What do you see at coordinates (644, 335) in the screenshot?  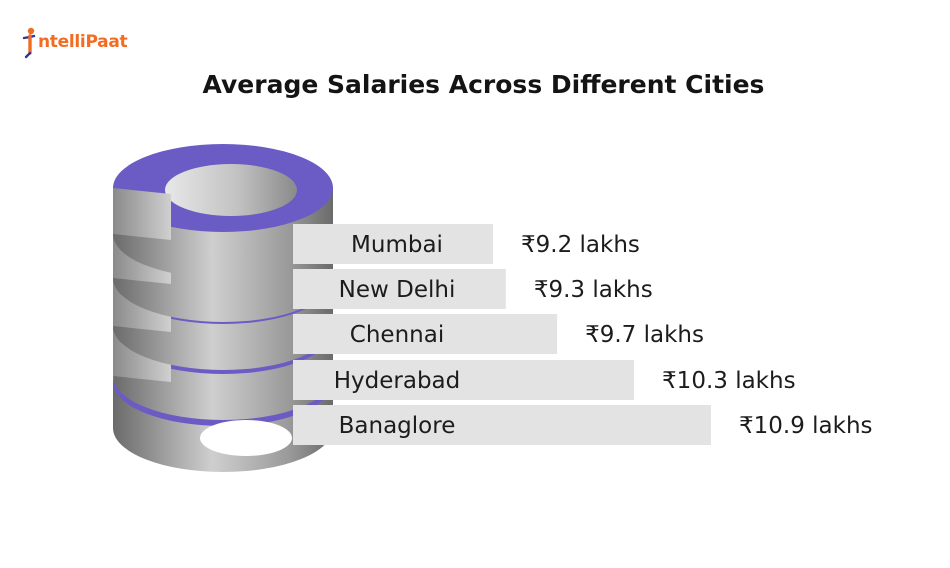 I see `bar-value-label: ₹9.7 lakhs` at bounding box center [644, 335].